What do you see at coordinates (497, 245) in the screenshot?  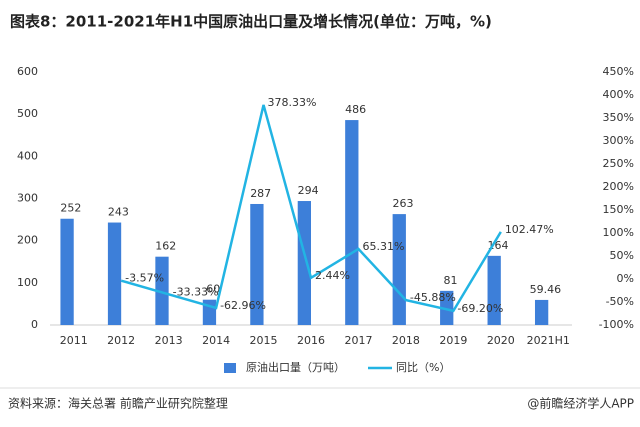 I see `bar-label: 164` at bounding box center [497, 245].